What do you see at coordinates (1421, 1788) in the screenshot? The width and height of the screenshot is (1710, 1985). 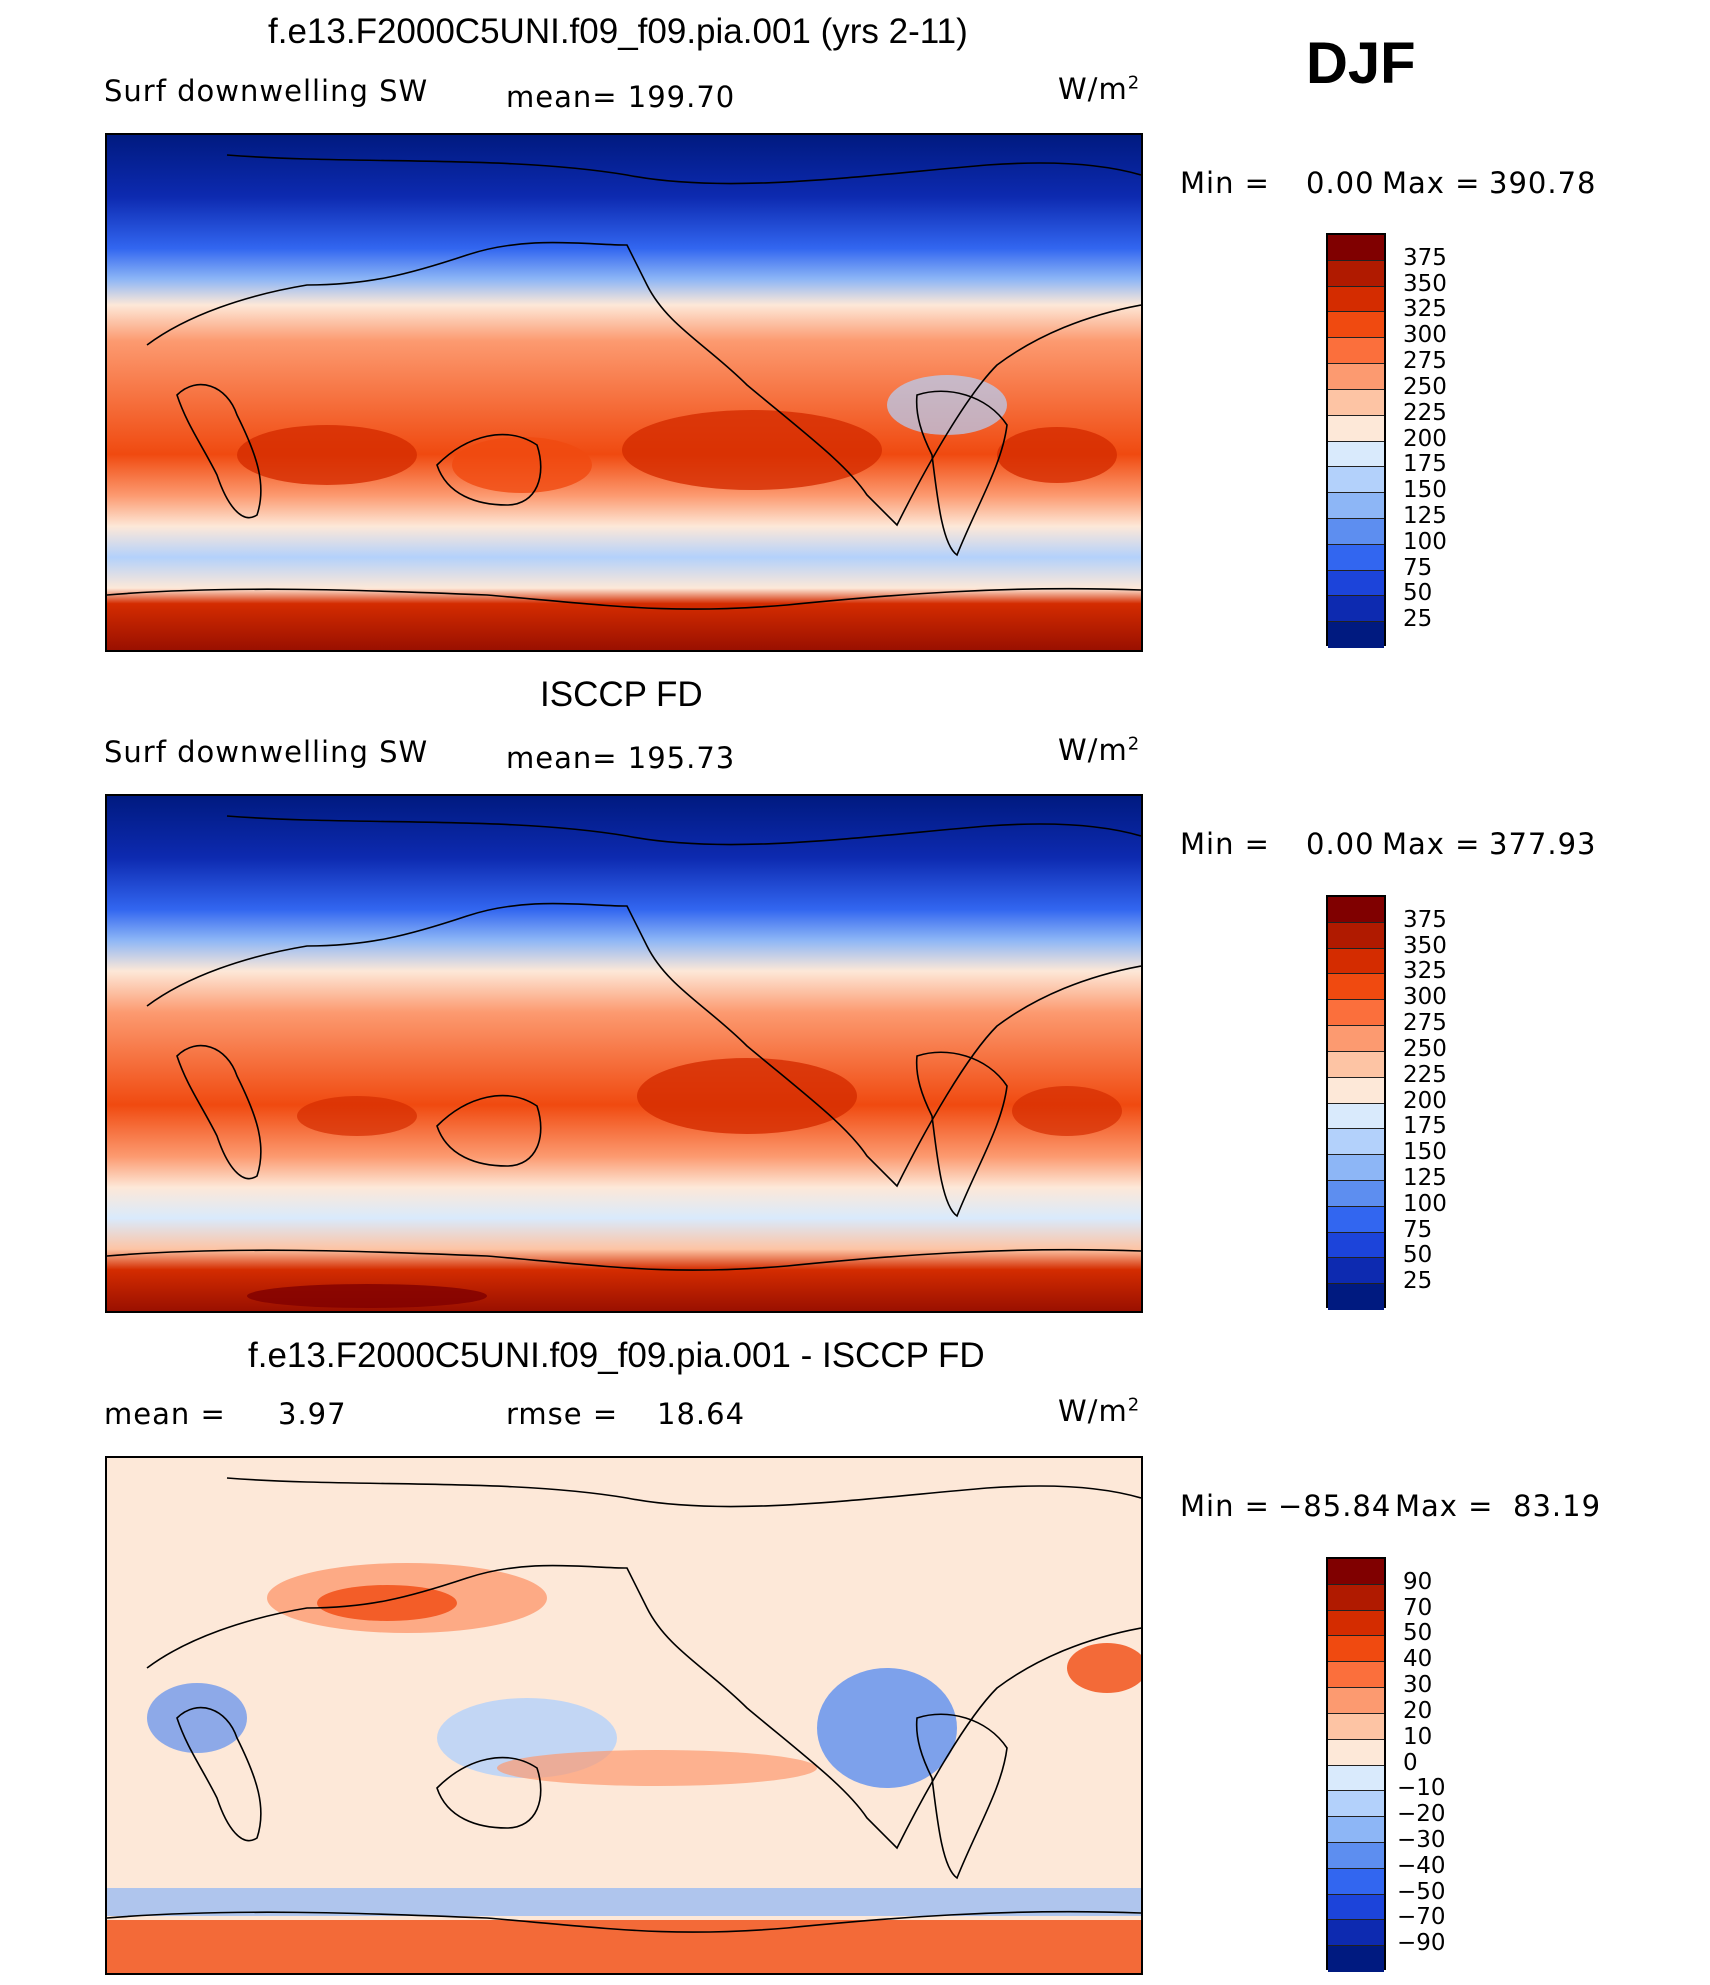 I see `colorbar-tick-label: −10` at bounding box center [1421, 1788].